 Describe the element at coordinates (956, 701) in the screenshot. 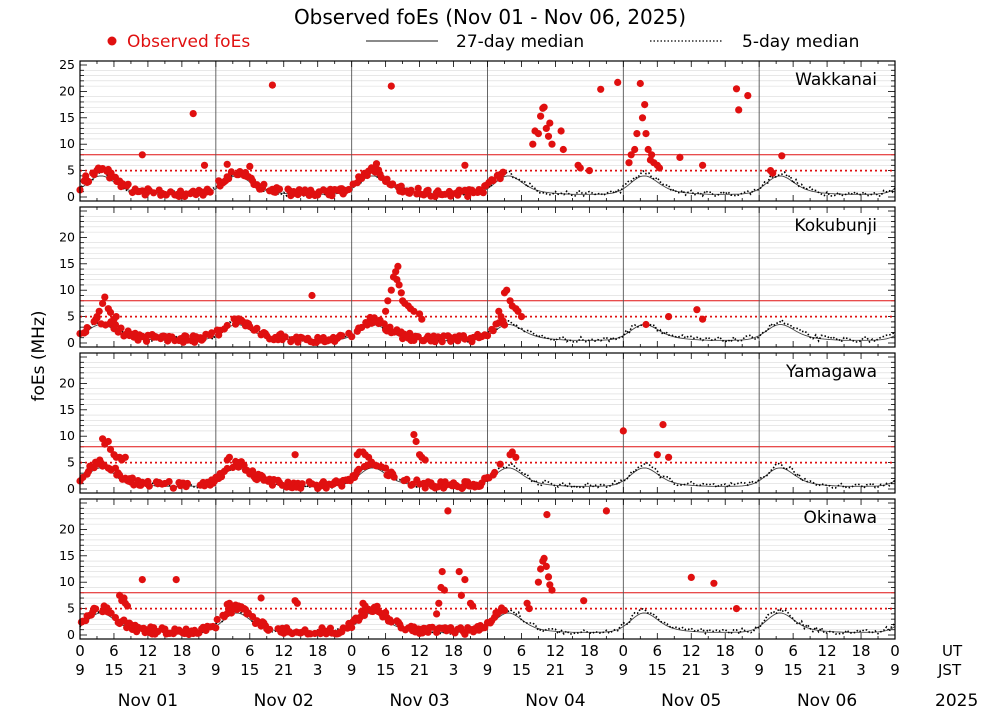

I see `year-label: 2025` at that location.